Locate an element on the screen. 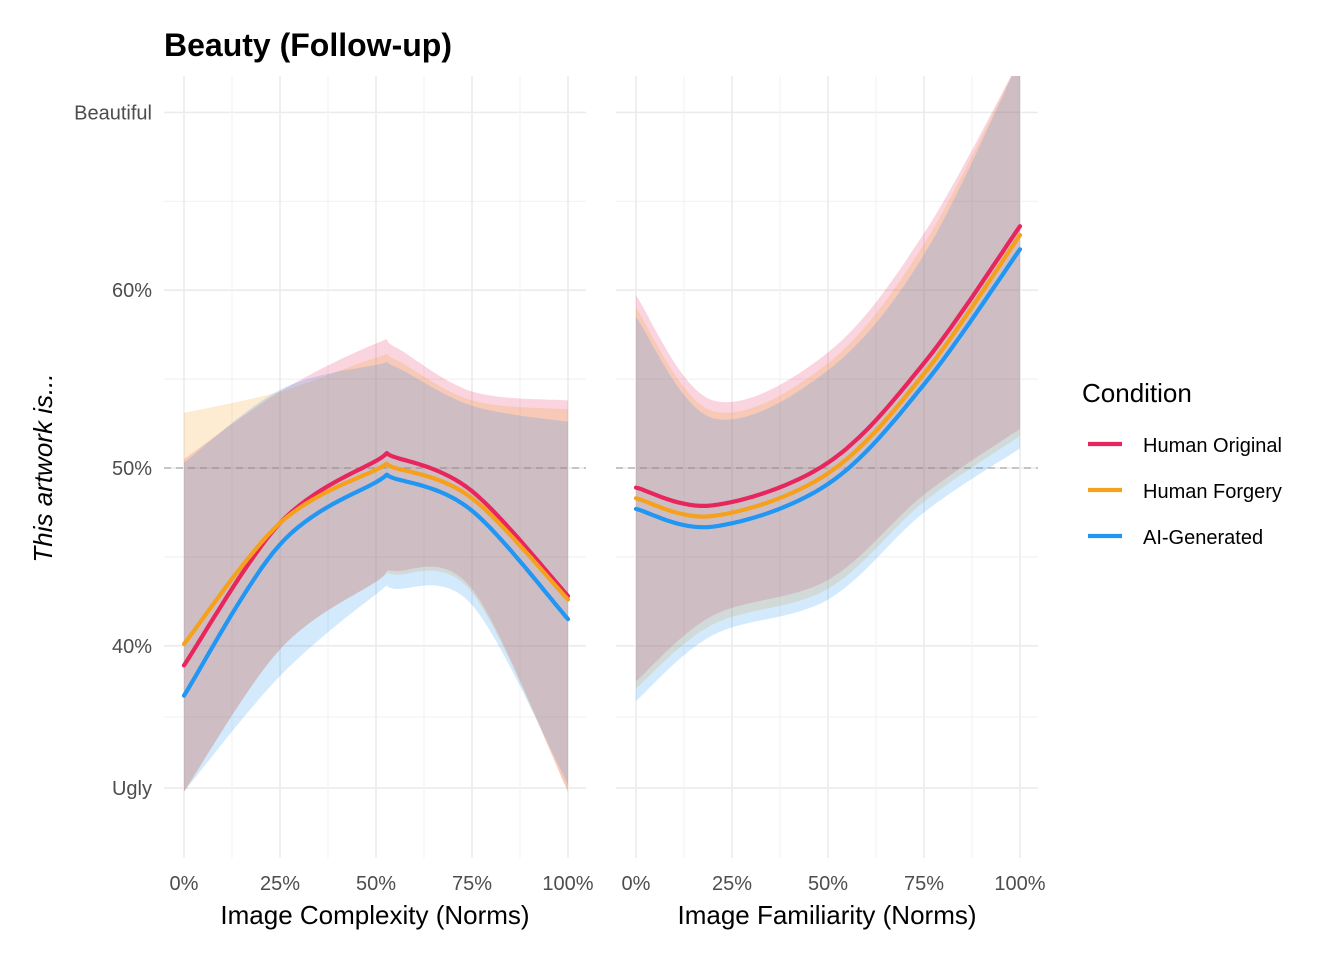  legend-label: AI-Generated is located at coordinates (1203, 538).